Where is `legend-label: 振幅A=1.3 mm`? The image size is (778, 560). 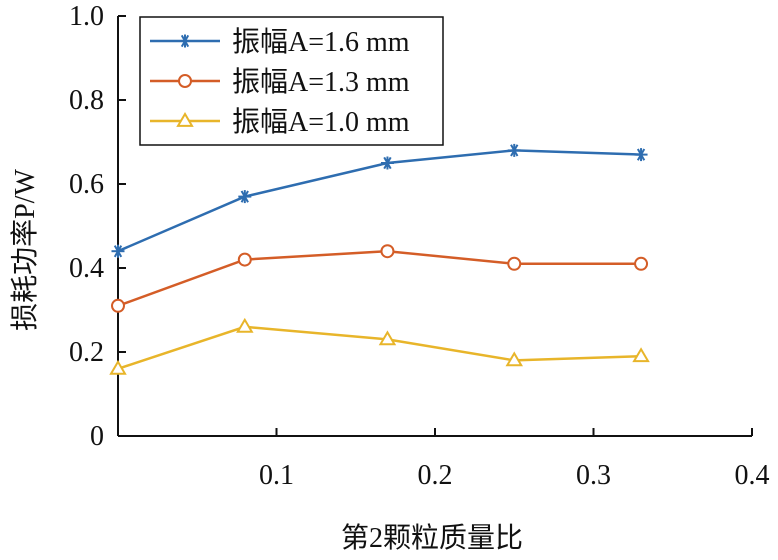 legend-label: 振幅A=1.3 mm is located at coordinates (321, 82).